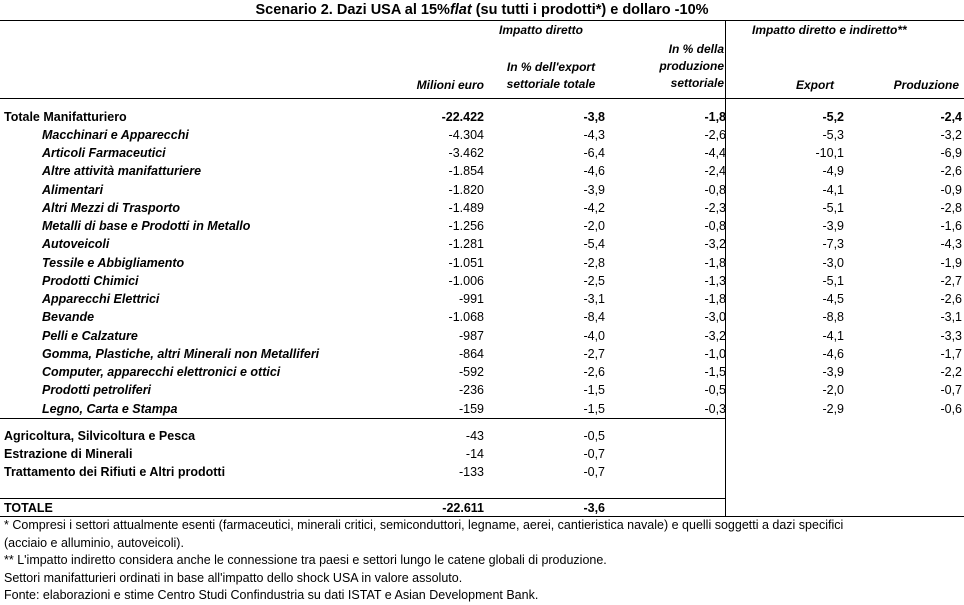  I want to click on cell-export-pct: -3,8, so click(594, 117).